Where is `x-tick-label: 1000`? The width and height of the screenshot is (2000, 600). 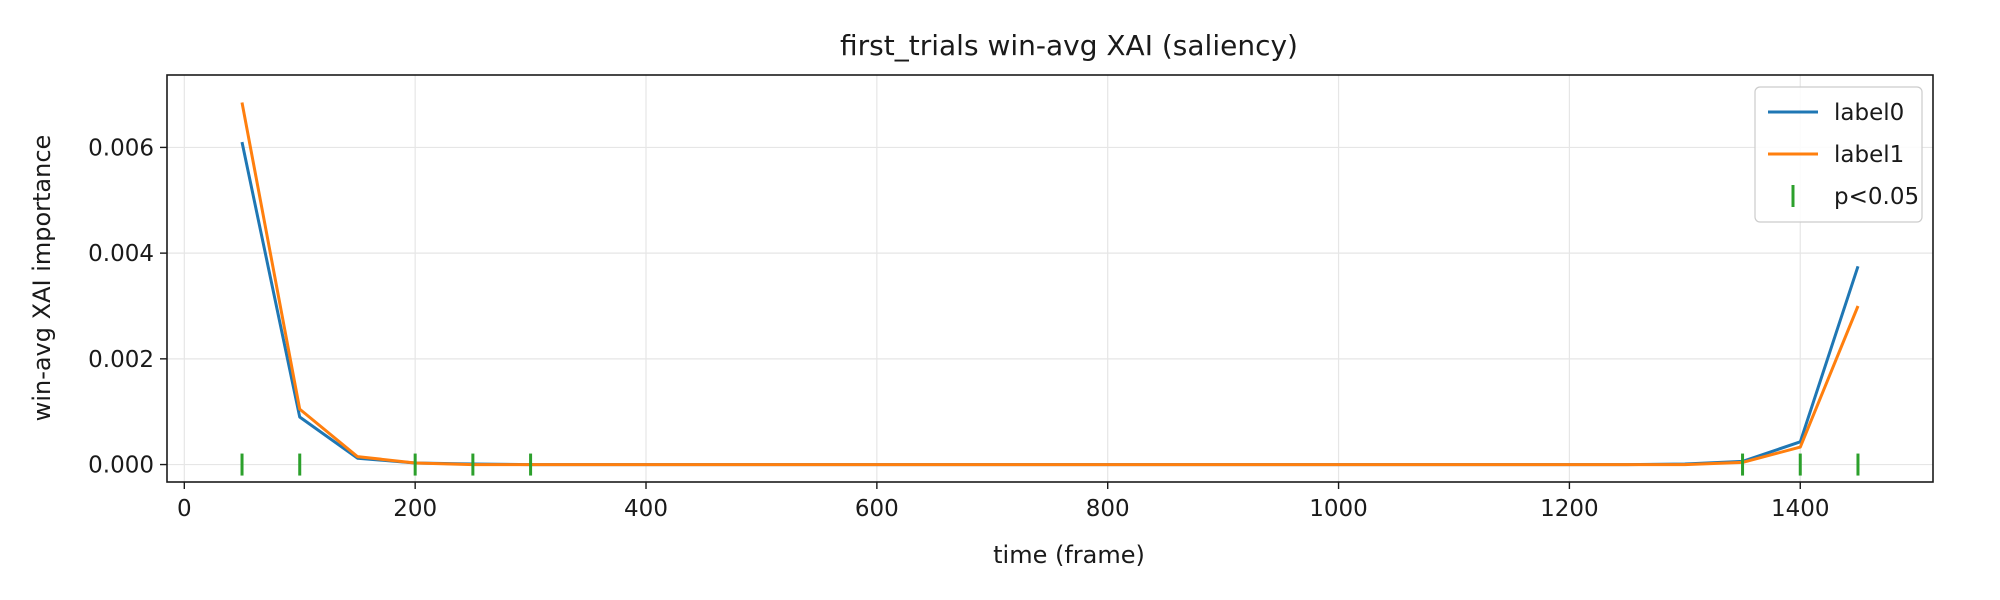
x-tick-label: 1000 is located at coordinates (1338, 509).